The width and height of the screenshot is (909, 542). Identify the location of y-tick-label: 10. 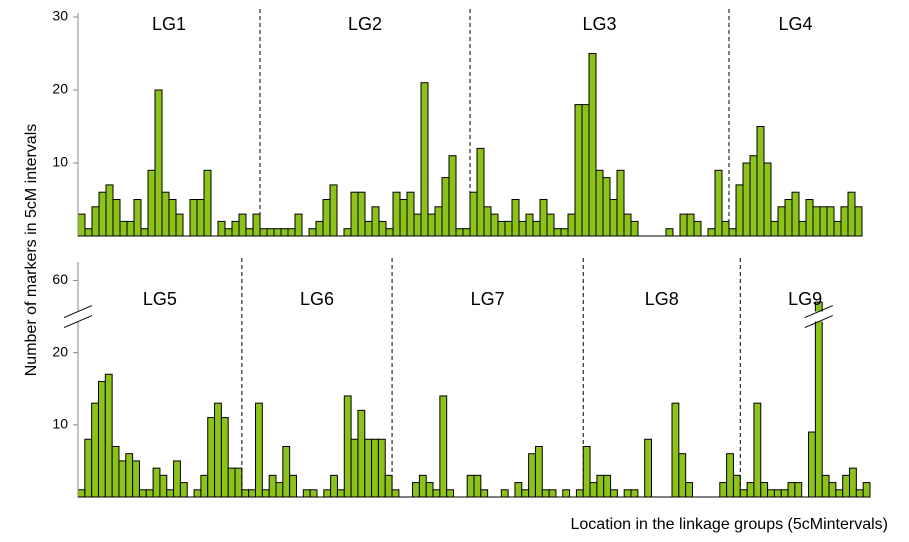
(60, 424).